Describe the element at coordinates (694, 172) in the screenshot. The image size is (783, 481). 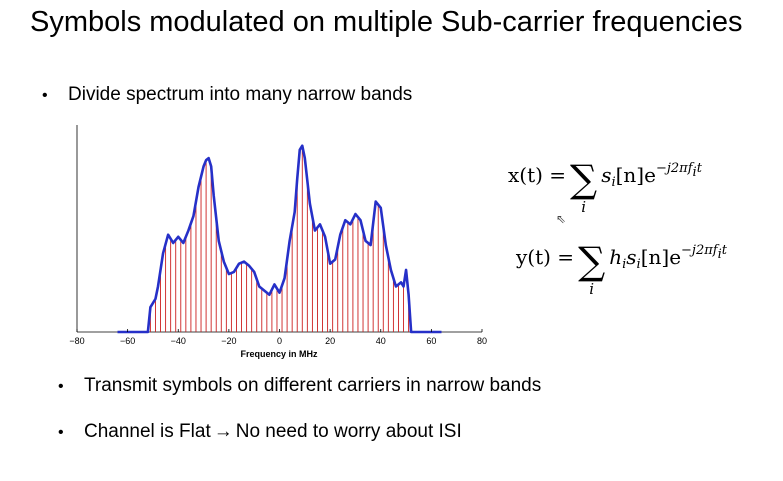
I see `eq-x-exp-sub: i` at that location.